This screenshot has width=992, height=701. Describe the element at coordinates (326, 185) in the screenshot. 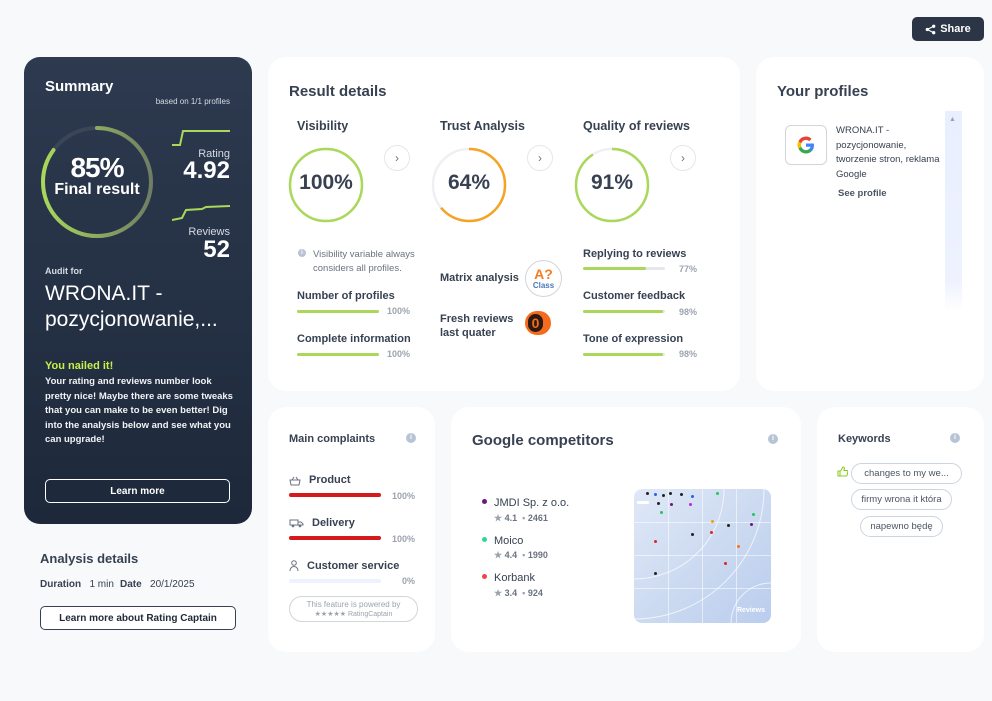

I see `visibility-ring` at that location.